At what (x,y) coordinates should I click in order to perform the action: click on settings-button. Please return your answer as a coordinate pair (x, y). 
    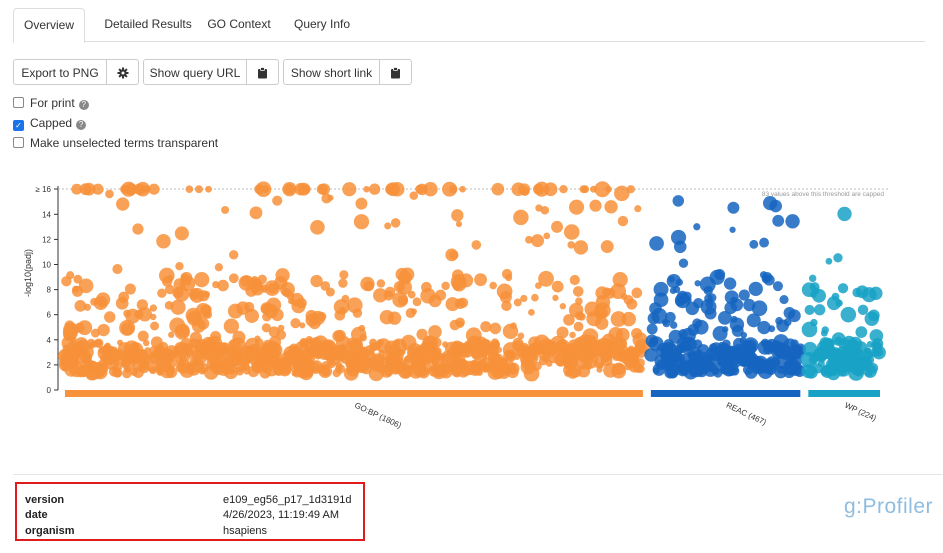
    Looking at the image, I should click on (123, 72).